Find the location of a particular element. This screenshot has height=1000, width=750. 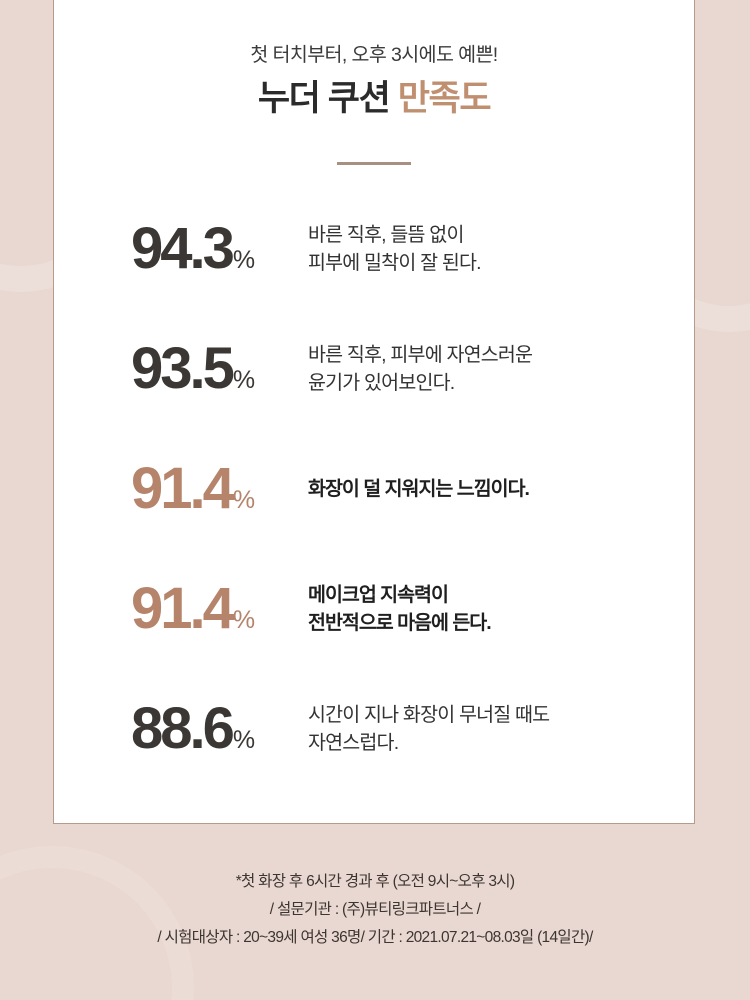

stat-row: 93.5% 바른 직후, 피부에 자연스러운 윤기가 있어보인다. is located at coordinates (386, 369).